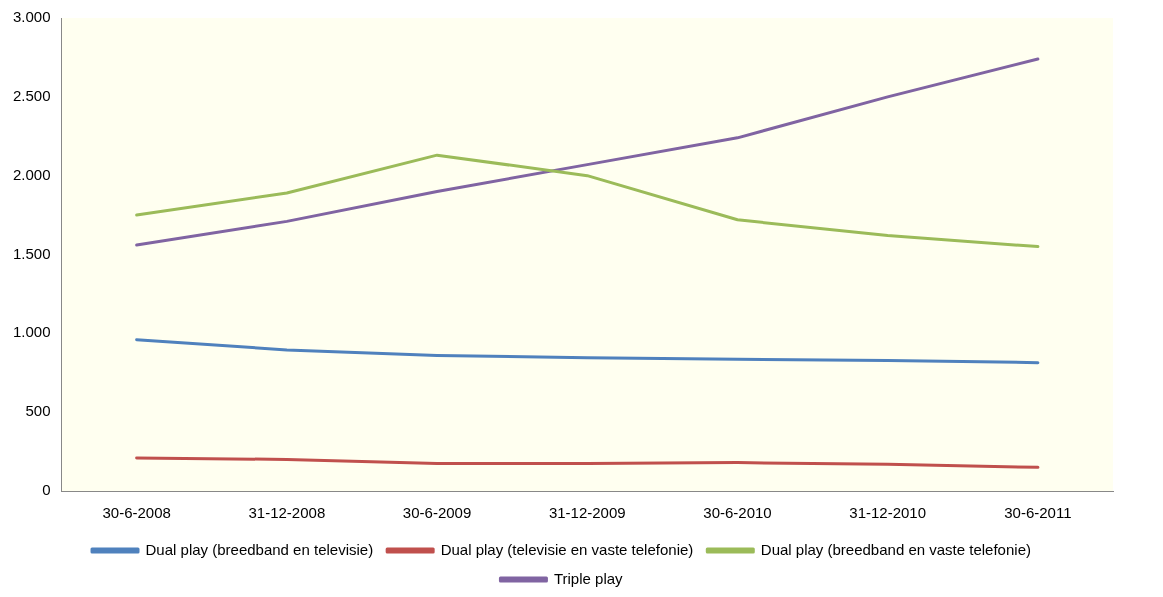 This screenshot has height=597, width=1163. What do you see at coordinates (31, 17) in the screenshot?
I see `y-tick-label: 3.000` at bounding box center [31, 17].